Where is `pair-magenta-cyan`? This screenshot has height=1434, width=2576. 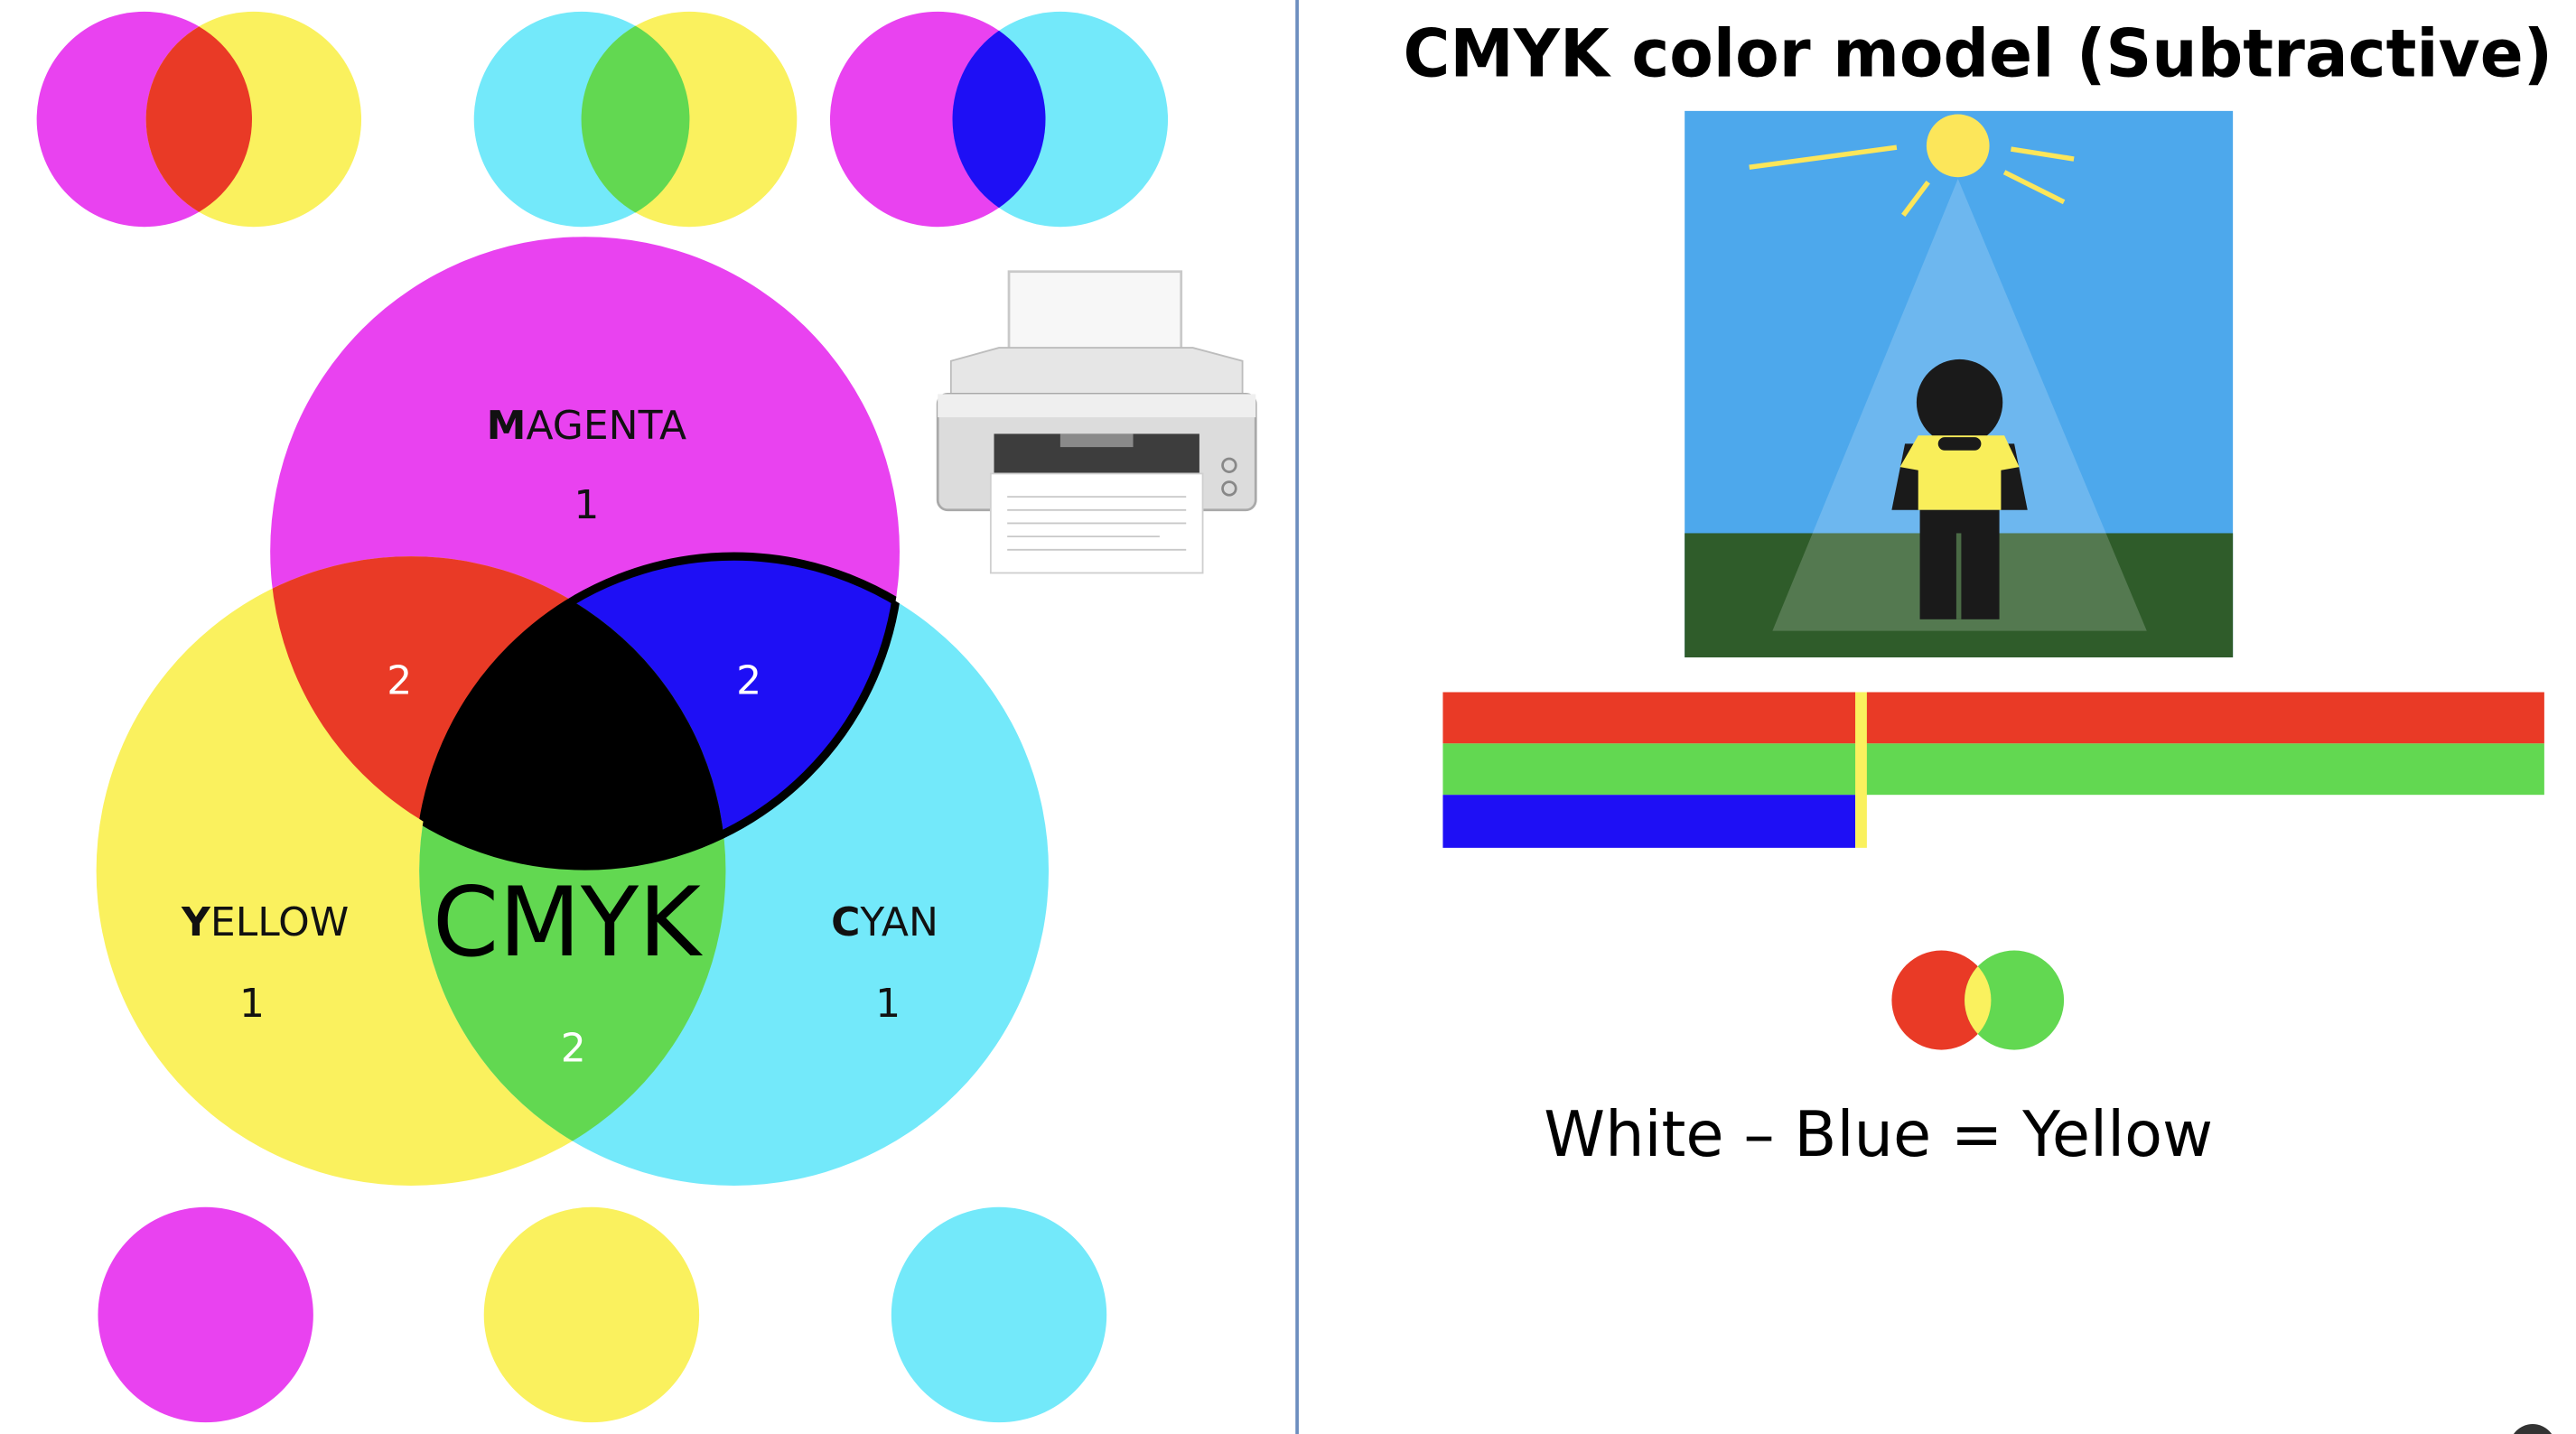
pair-magenta-cyan is located at coordinates (999, 119).